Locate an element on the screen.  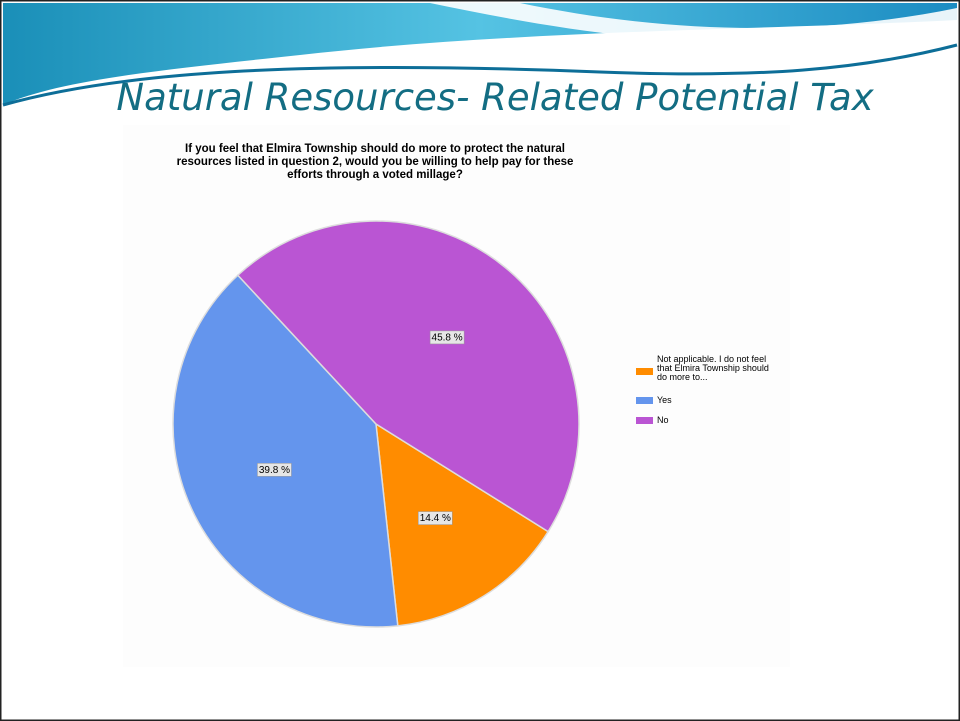
slide-title: Natural Resources- Related Potential Tax is located at coordinates (495, 97).